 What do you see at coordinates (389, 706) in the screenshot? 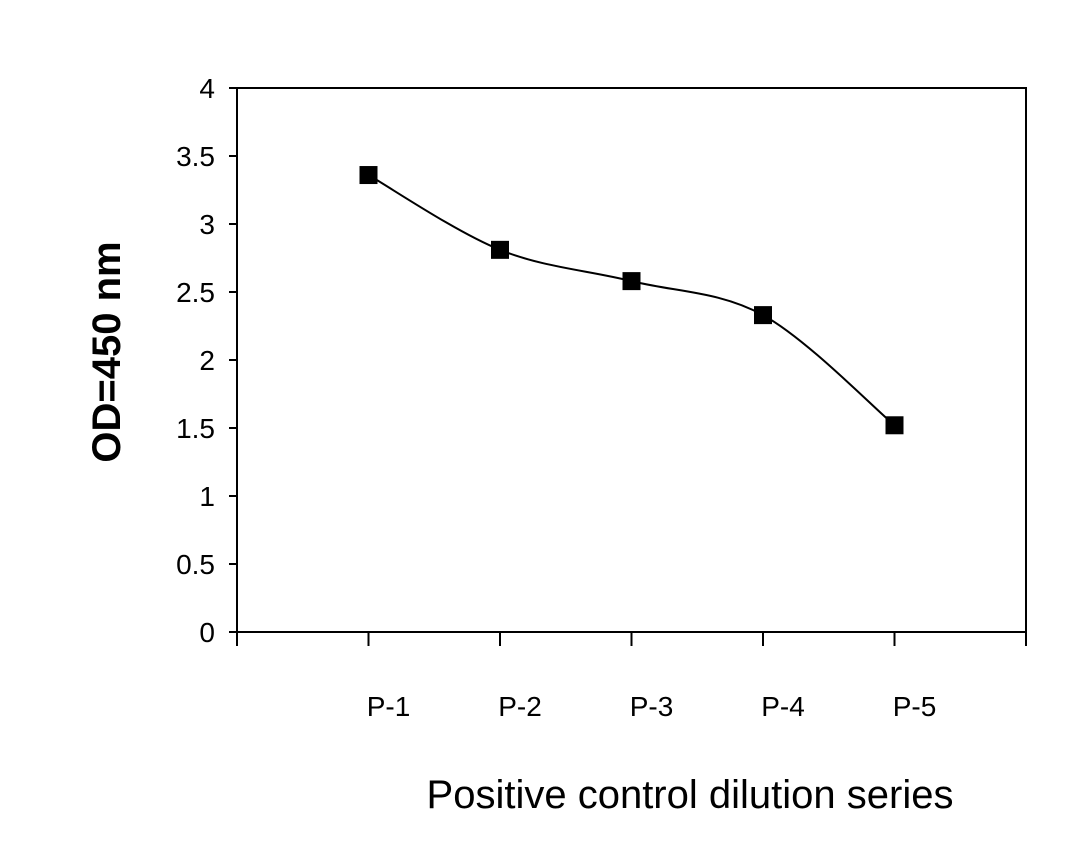
I see `x-tick-label: P-1` at bounding box center [389, 706].